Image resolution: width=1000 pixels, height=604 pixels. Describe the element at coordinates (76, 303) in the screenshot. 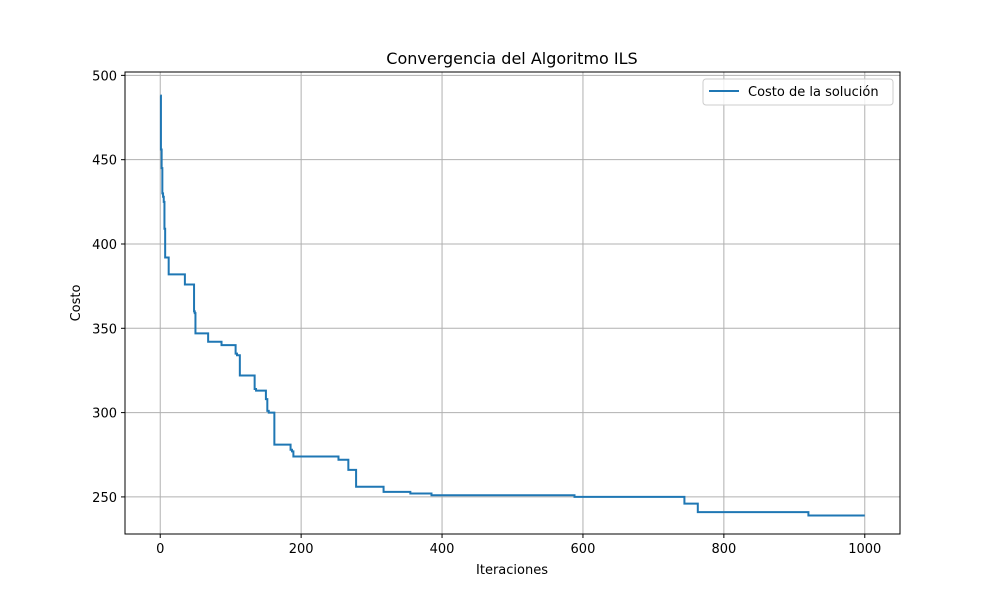

I see `y-axis-label: Costo` at that location.